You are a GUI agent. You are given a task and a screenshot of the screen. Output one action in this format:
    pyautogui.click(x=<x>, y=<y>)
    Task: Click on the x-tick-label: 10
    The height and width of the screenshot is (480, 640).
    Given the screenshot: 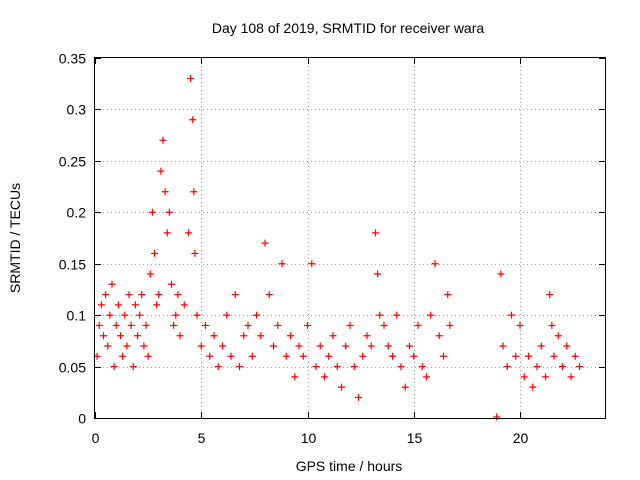 What is the action you would take?
    pyautogui.click(x=309, y=438)
    